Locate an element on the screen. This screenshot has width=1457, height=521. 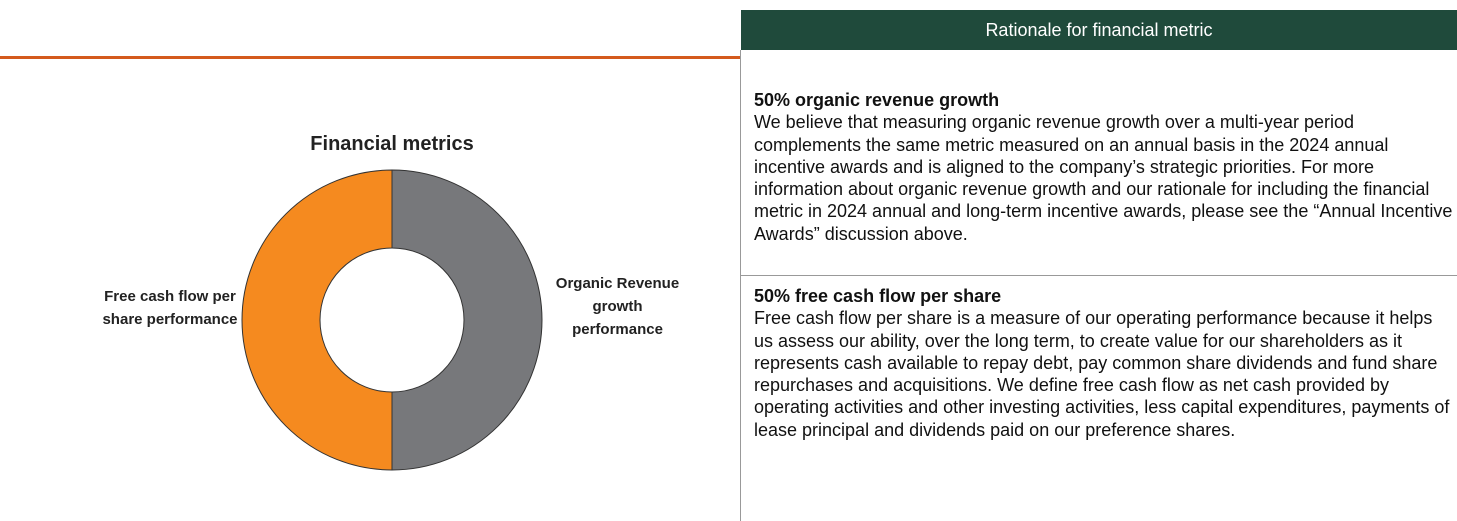
slice-label: Free cash flow per share performance is located at coordinates (170, 308).